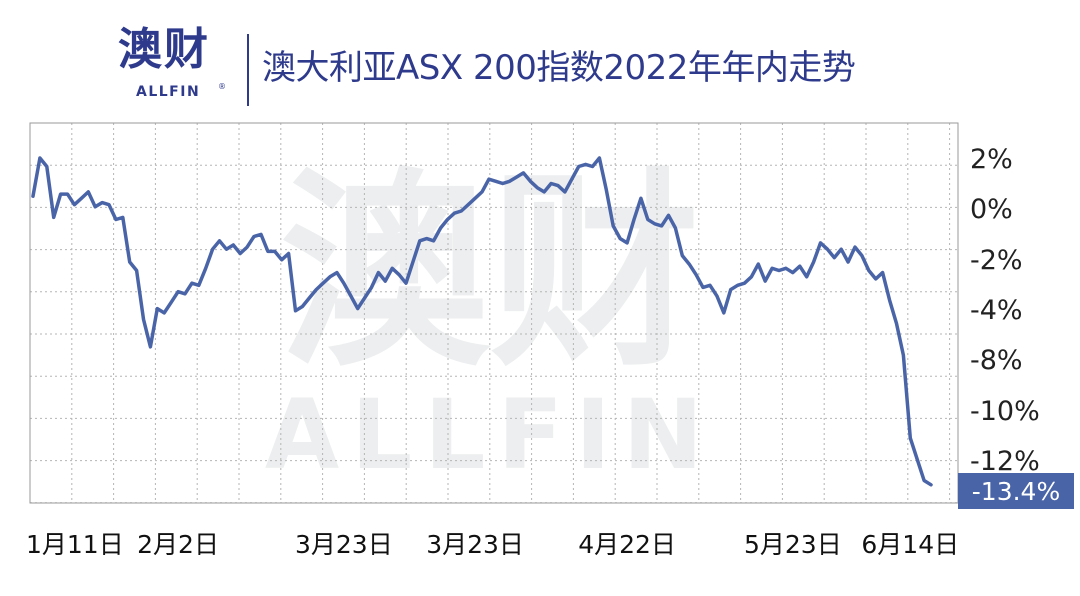 Image resolution: width=1080 pixels, height=596 pixels. Describe the element at coordinates (1005, 461) in the screenshot. I see `y-tick-label: -12%` at that location.